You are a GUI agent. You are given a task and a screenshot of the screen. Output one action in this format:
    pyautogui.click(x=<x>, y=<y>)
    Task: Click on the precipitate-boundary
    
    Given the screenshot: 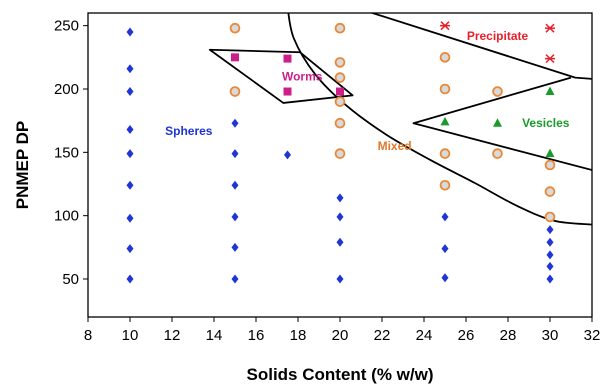 What is the action you would take?
    pyautogui.click(x=480, y=46)
    